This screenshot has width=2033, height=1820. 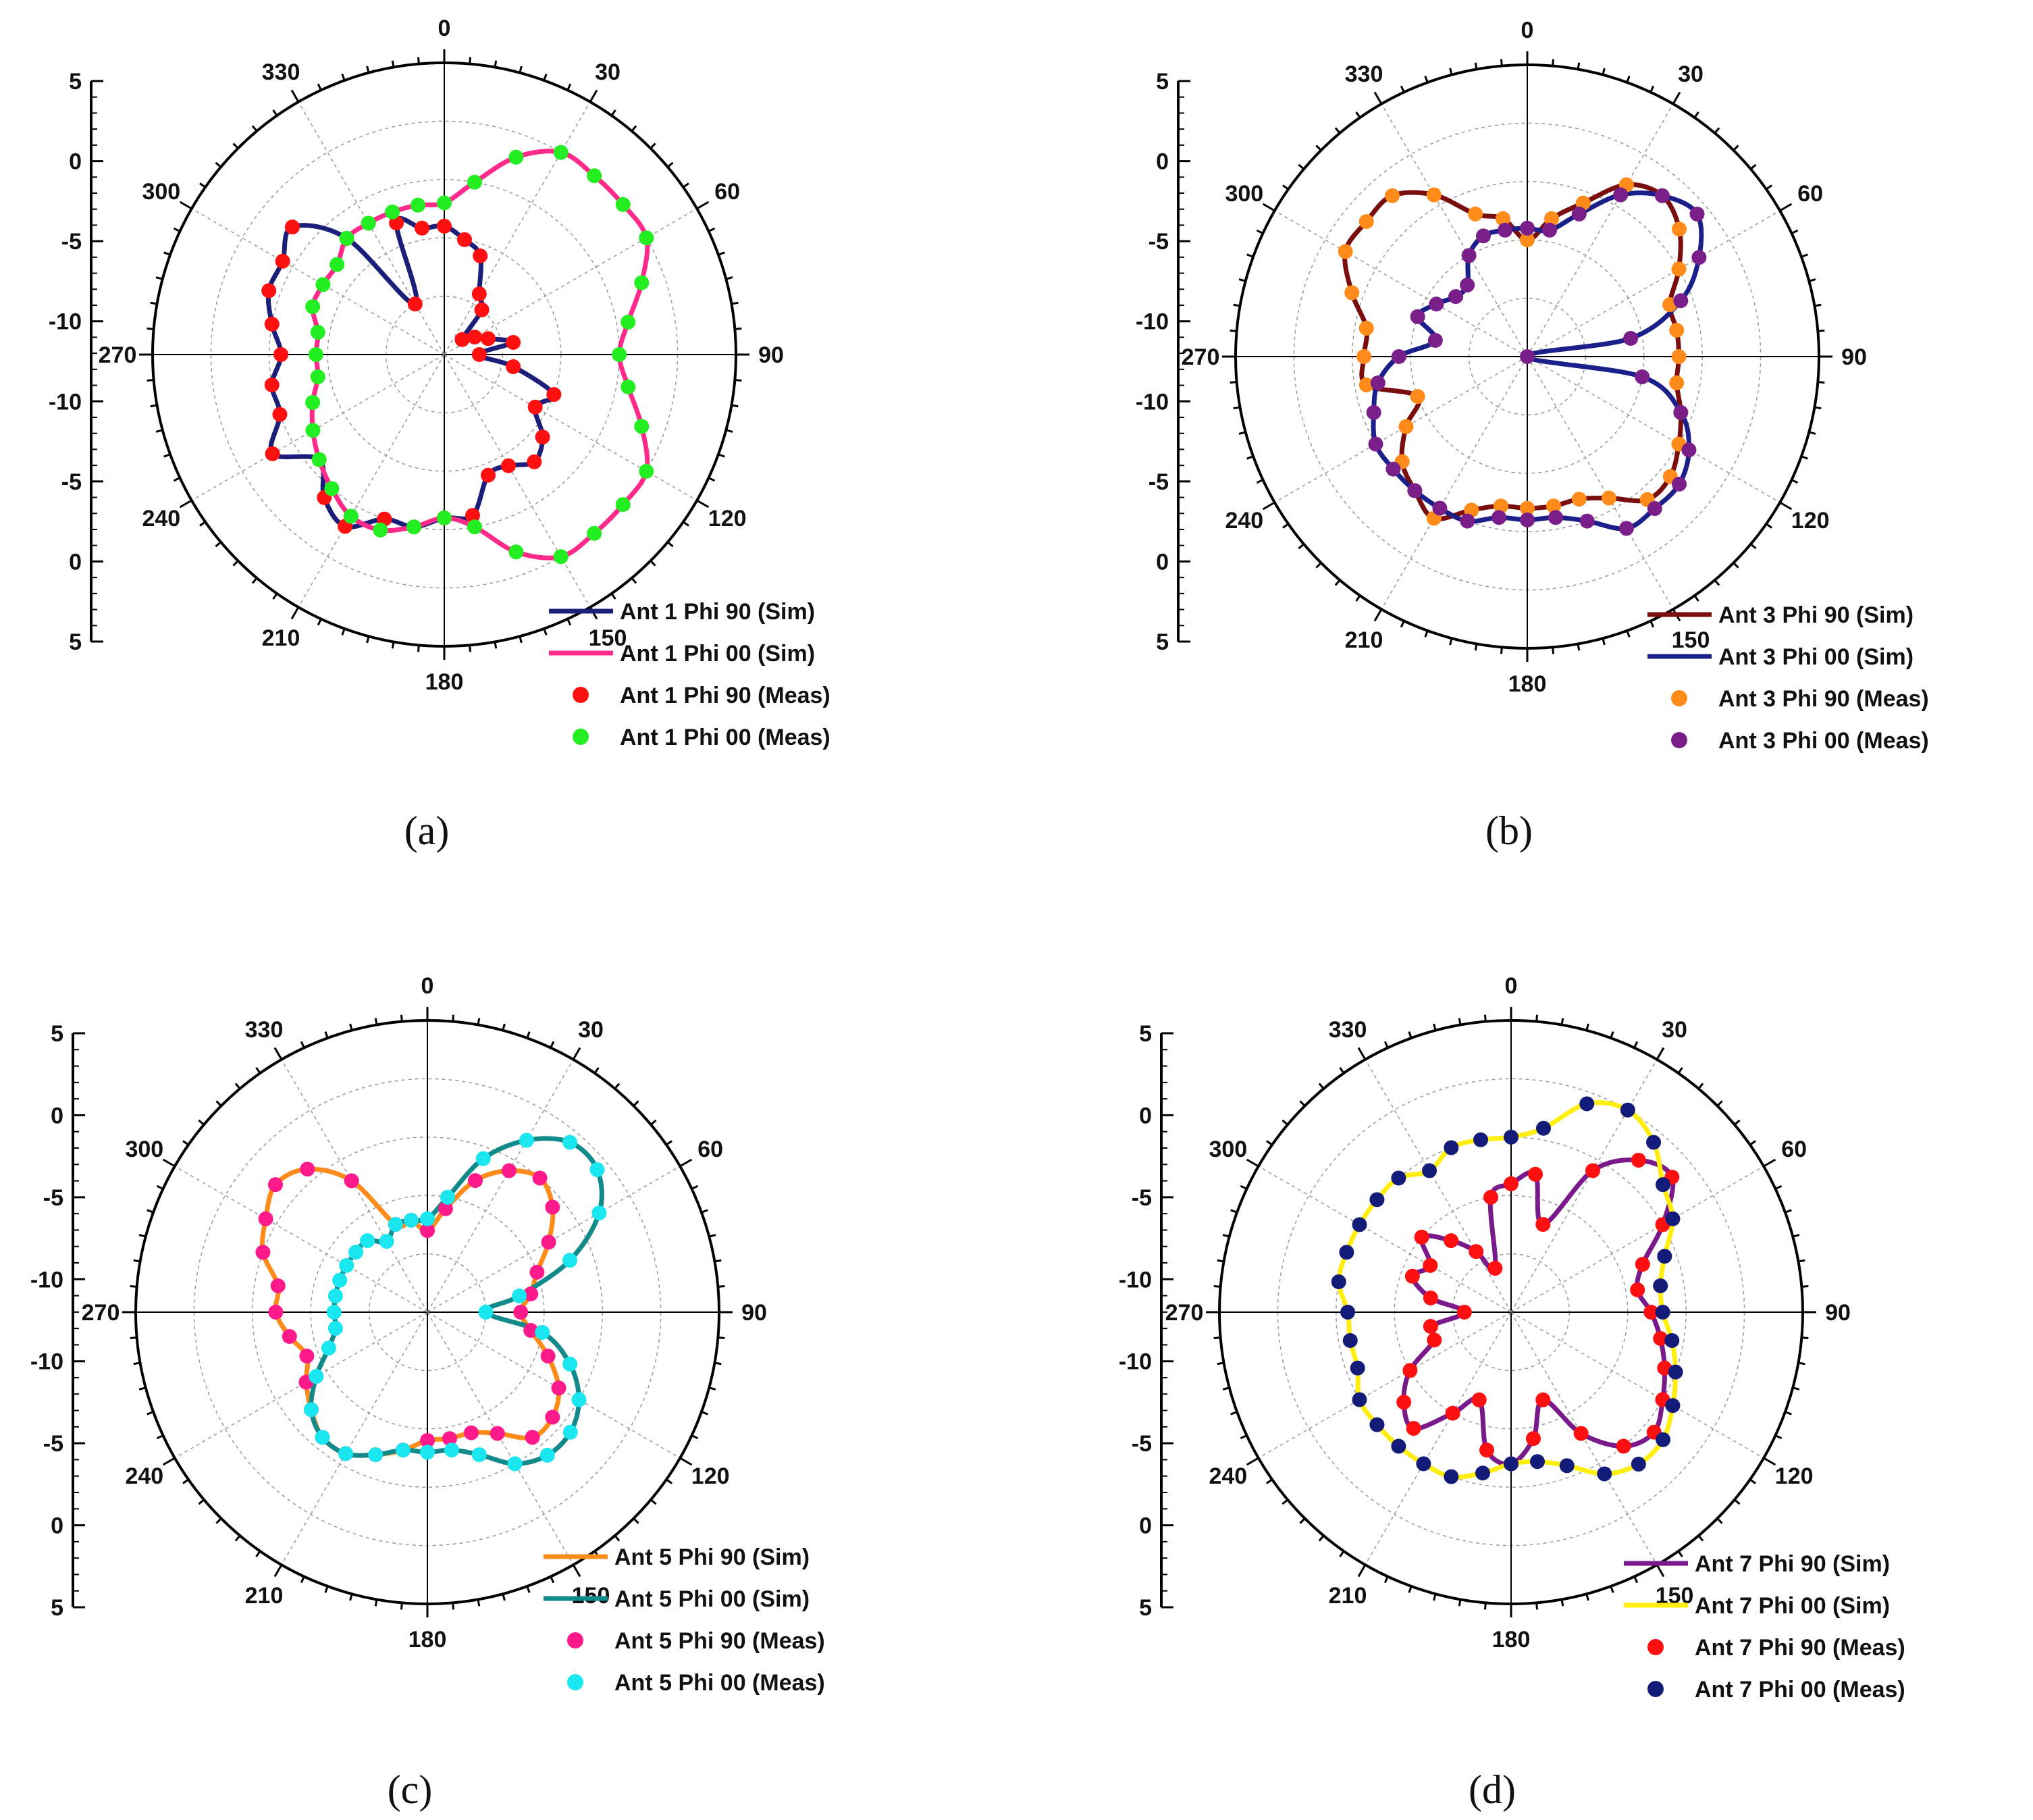 What do you see at coordinates (719, 1641) in the screenshot?
I see `legend-label: Ant 5 Phi 90 (Meas)` at bounding box center [719, 1641].